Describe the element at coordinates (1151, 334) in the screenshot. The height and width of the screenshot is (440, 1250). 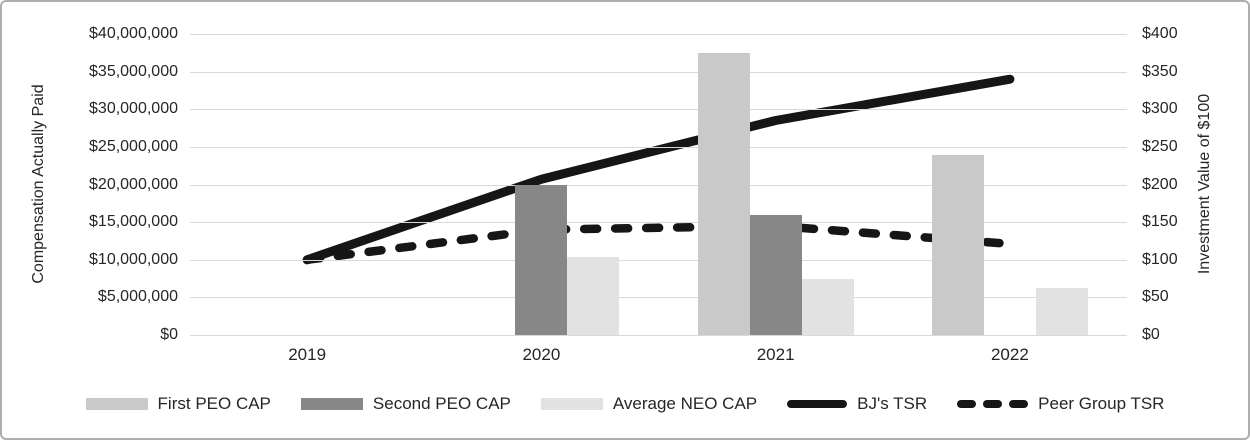
I see `right-axis-tick-label: $0` at that location.